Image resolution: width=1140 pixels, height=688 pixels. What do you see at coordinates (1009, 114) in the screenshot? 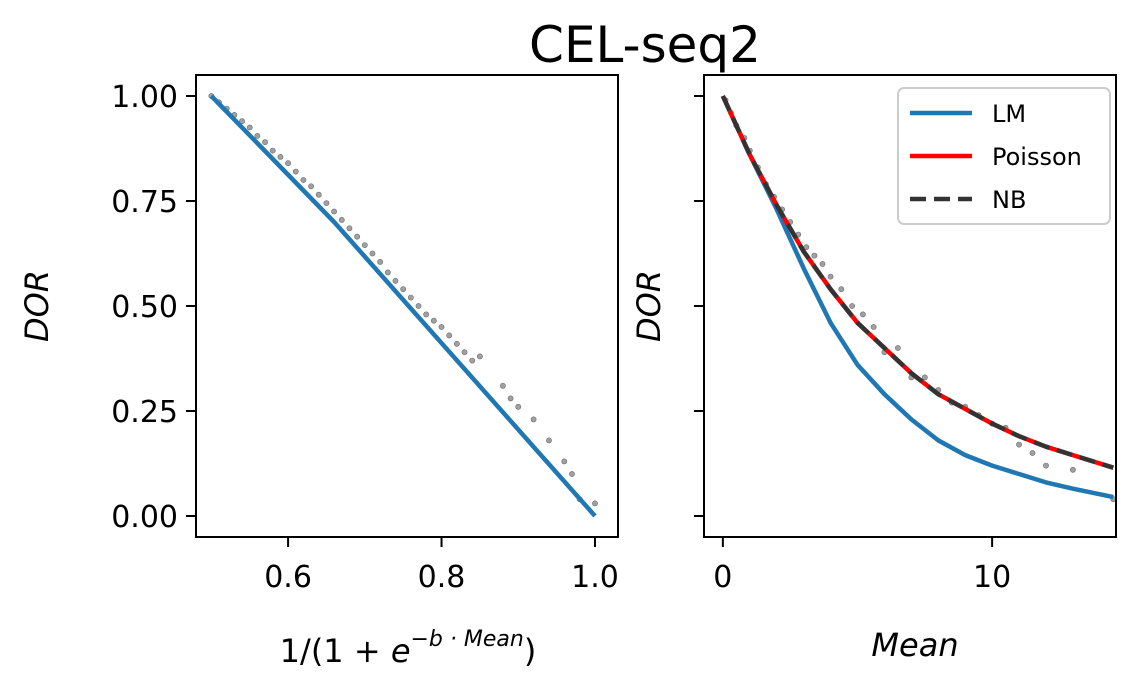
I see `legend-label-lm: LM` at bounding box center [1009, 114].